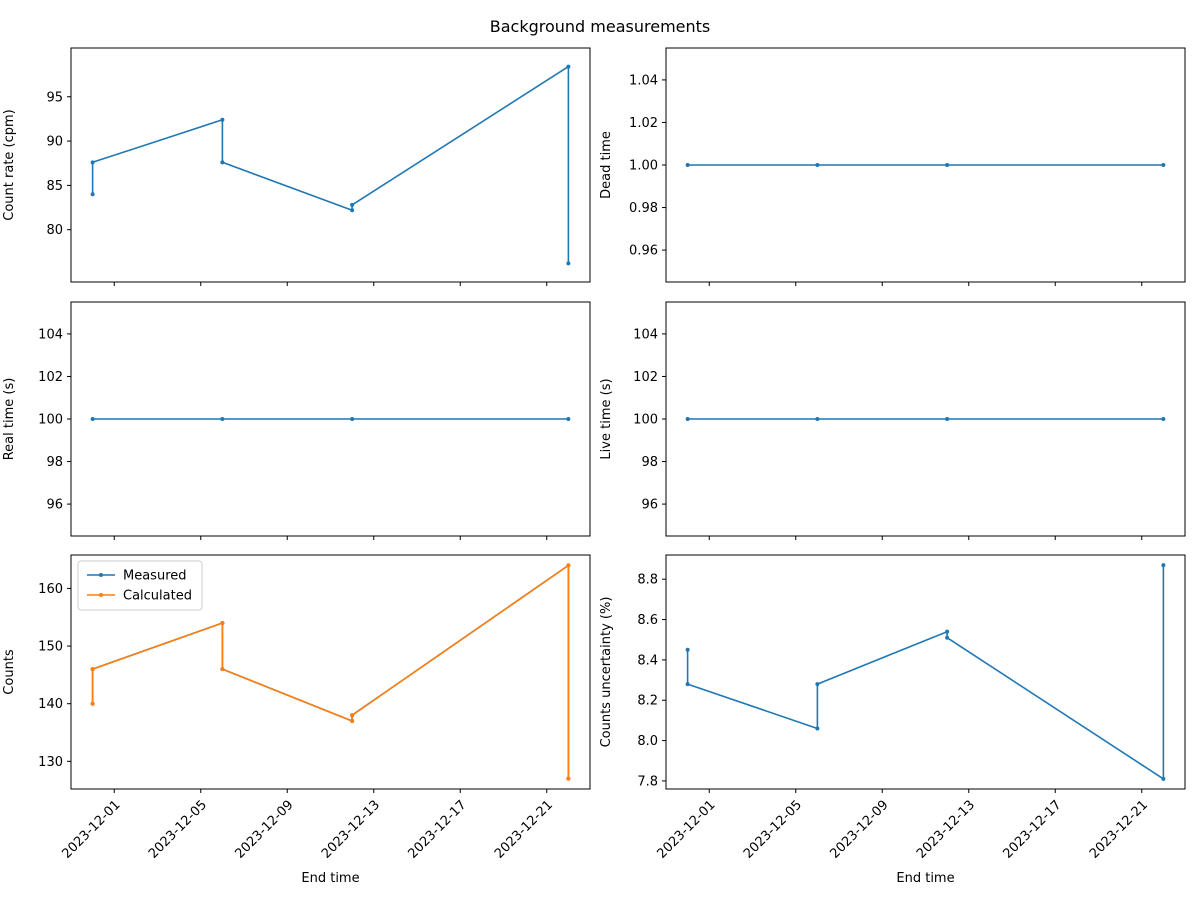 This screenshot has height=900, width=1200. What do you see at coordinates (606, 418) in the screenshot?
I see `y-axis-label: Live time (s)` at bounding box center [606, 418].